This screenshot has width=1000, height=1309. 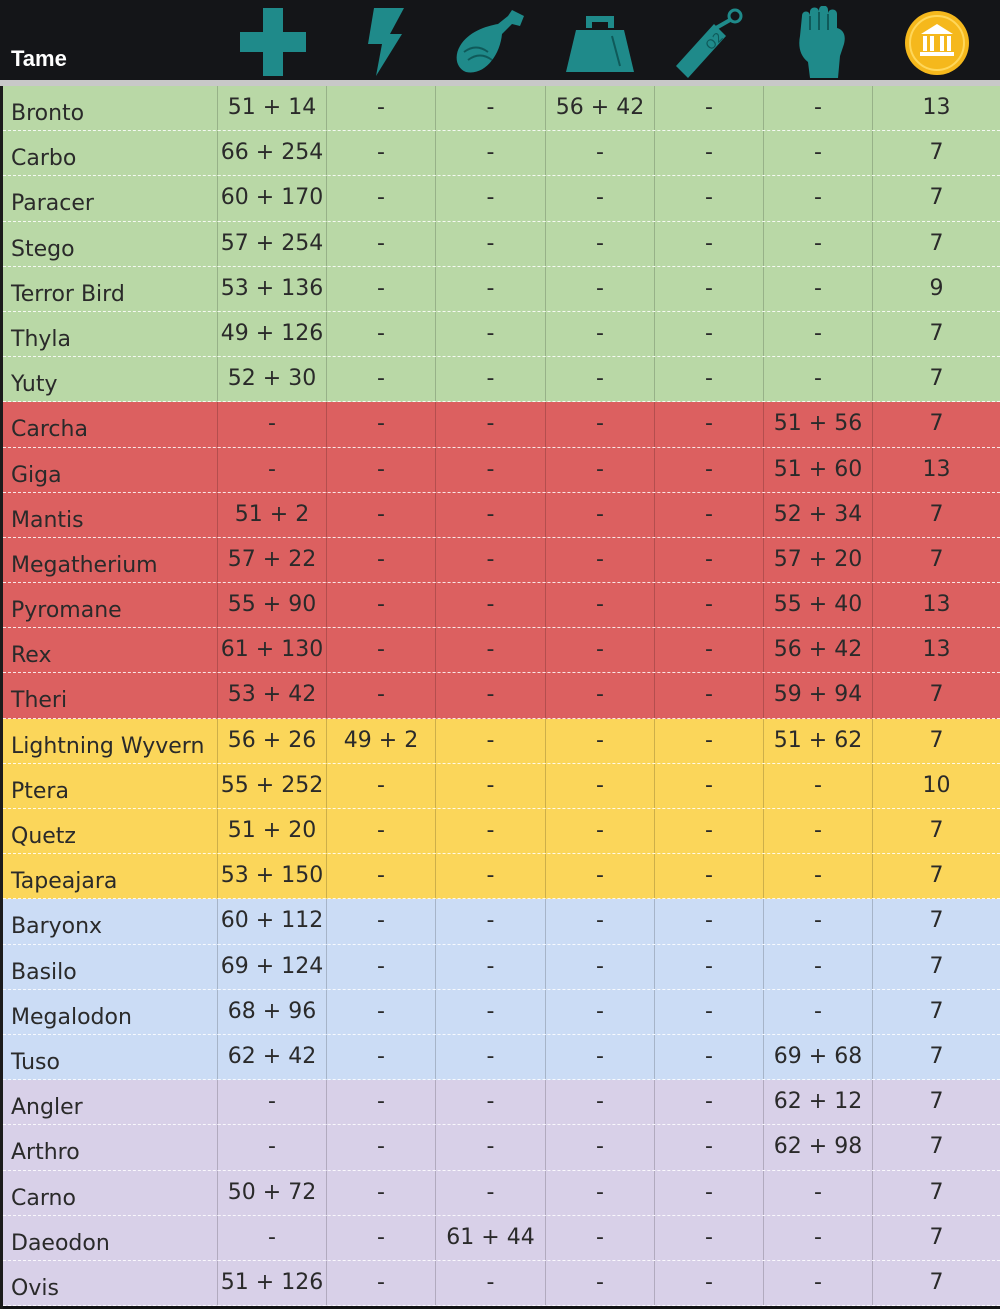 What do you see at coordinates (936, 650) in the screenshot?
I see `stat-cell: 13` at bounding box center [936, 650].